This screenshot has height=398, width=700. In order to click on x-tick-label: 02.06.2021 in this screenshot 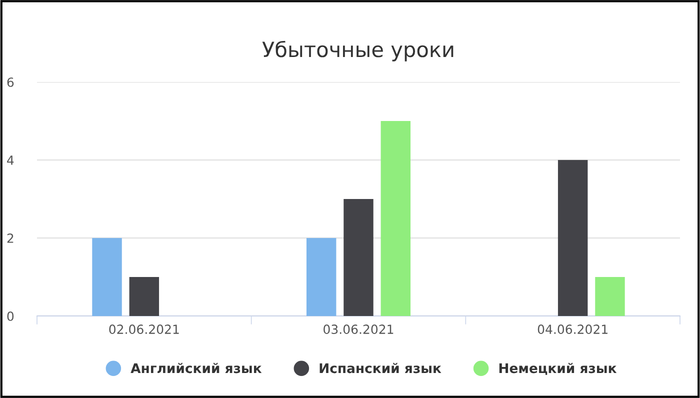, I will do `click(144, 329)`.